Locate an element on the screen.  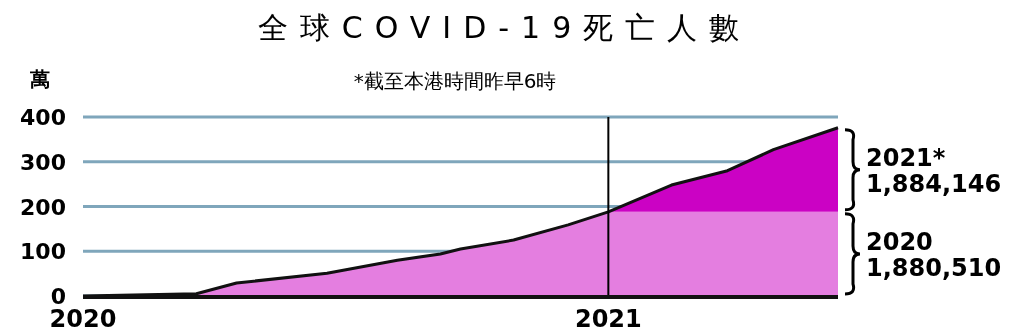
text: 1,884,146 is located at coordinates (934, 183).